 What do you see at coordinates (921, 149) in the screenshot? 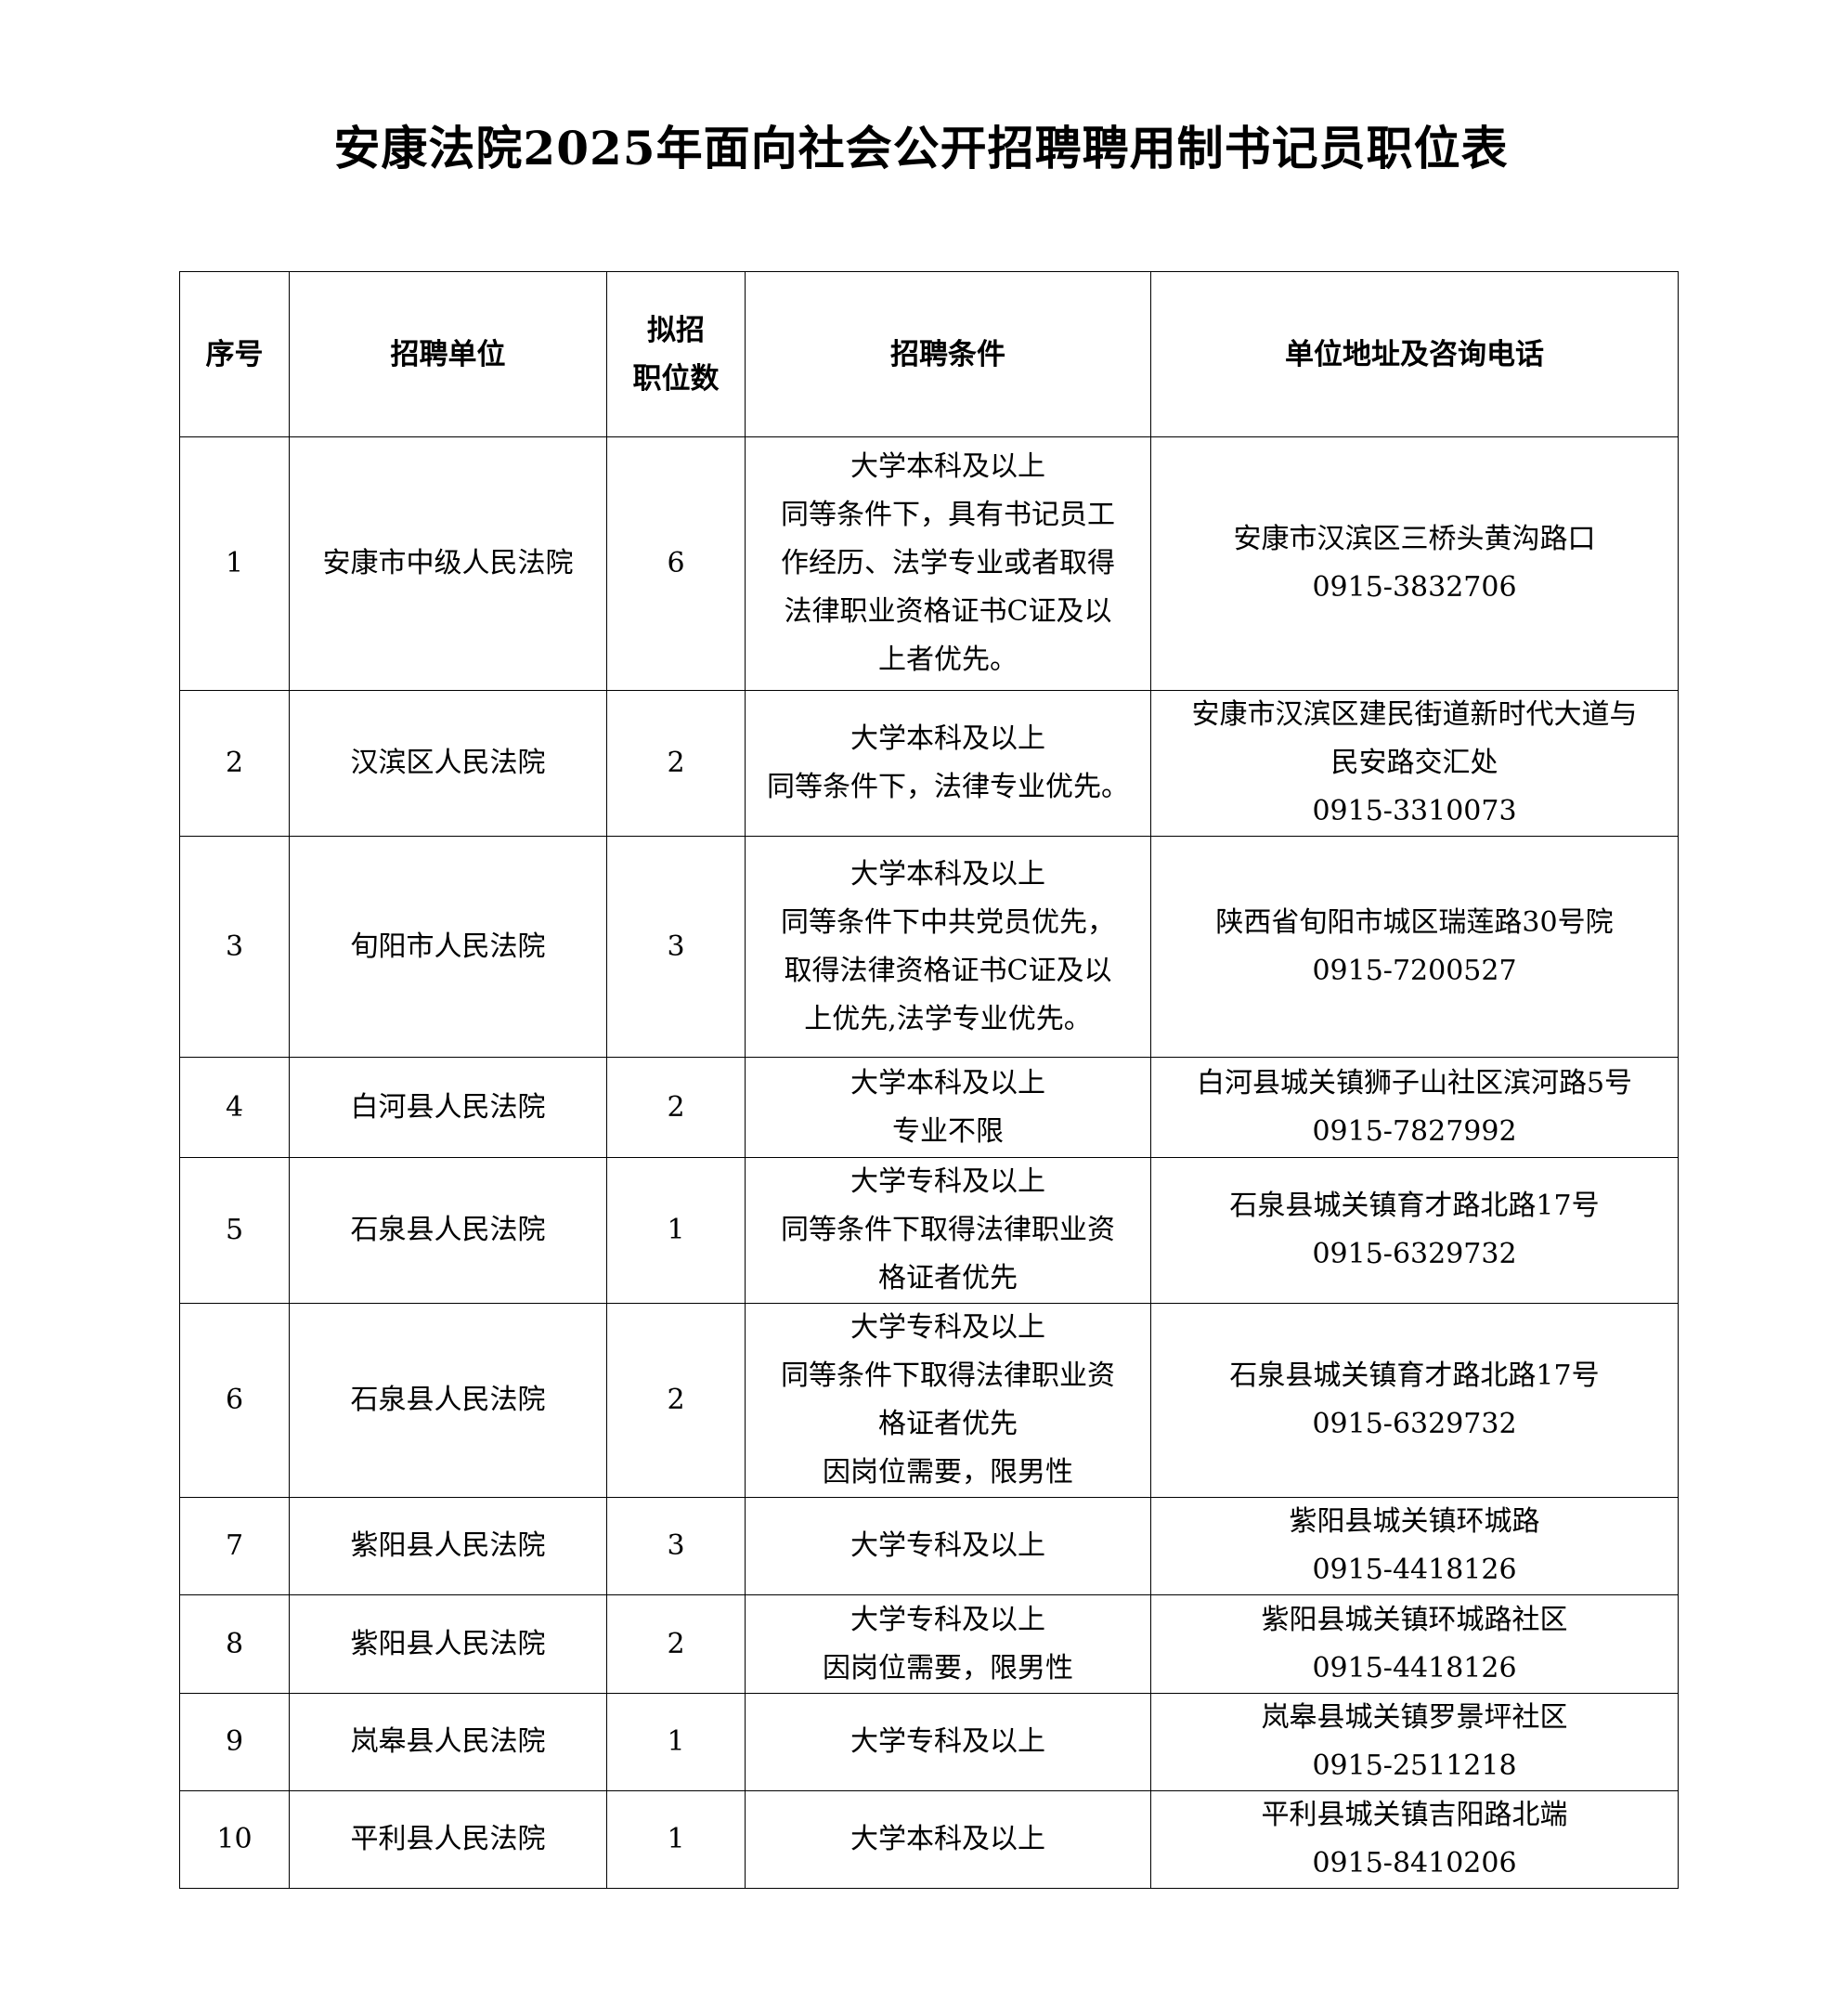
I see `page-title: 安康法院2025年面向社会公开招聘聘用制书记员职位表` at bounding box center [921, 149].